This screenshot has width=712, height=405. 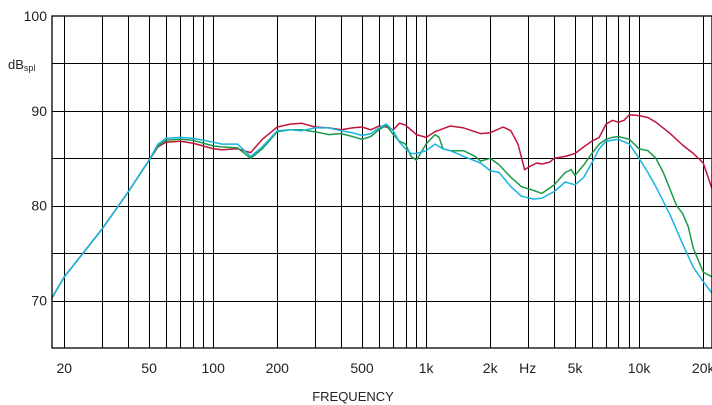 What do you see at coordinates (36, 158) in the screenshot?
I see `y-tick-labels: 100 90 80 70` at bounding box center [36, 158].